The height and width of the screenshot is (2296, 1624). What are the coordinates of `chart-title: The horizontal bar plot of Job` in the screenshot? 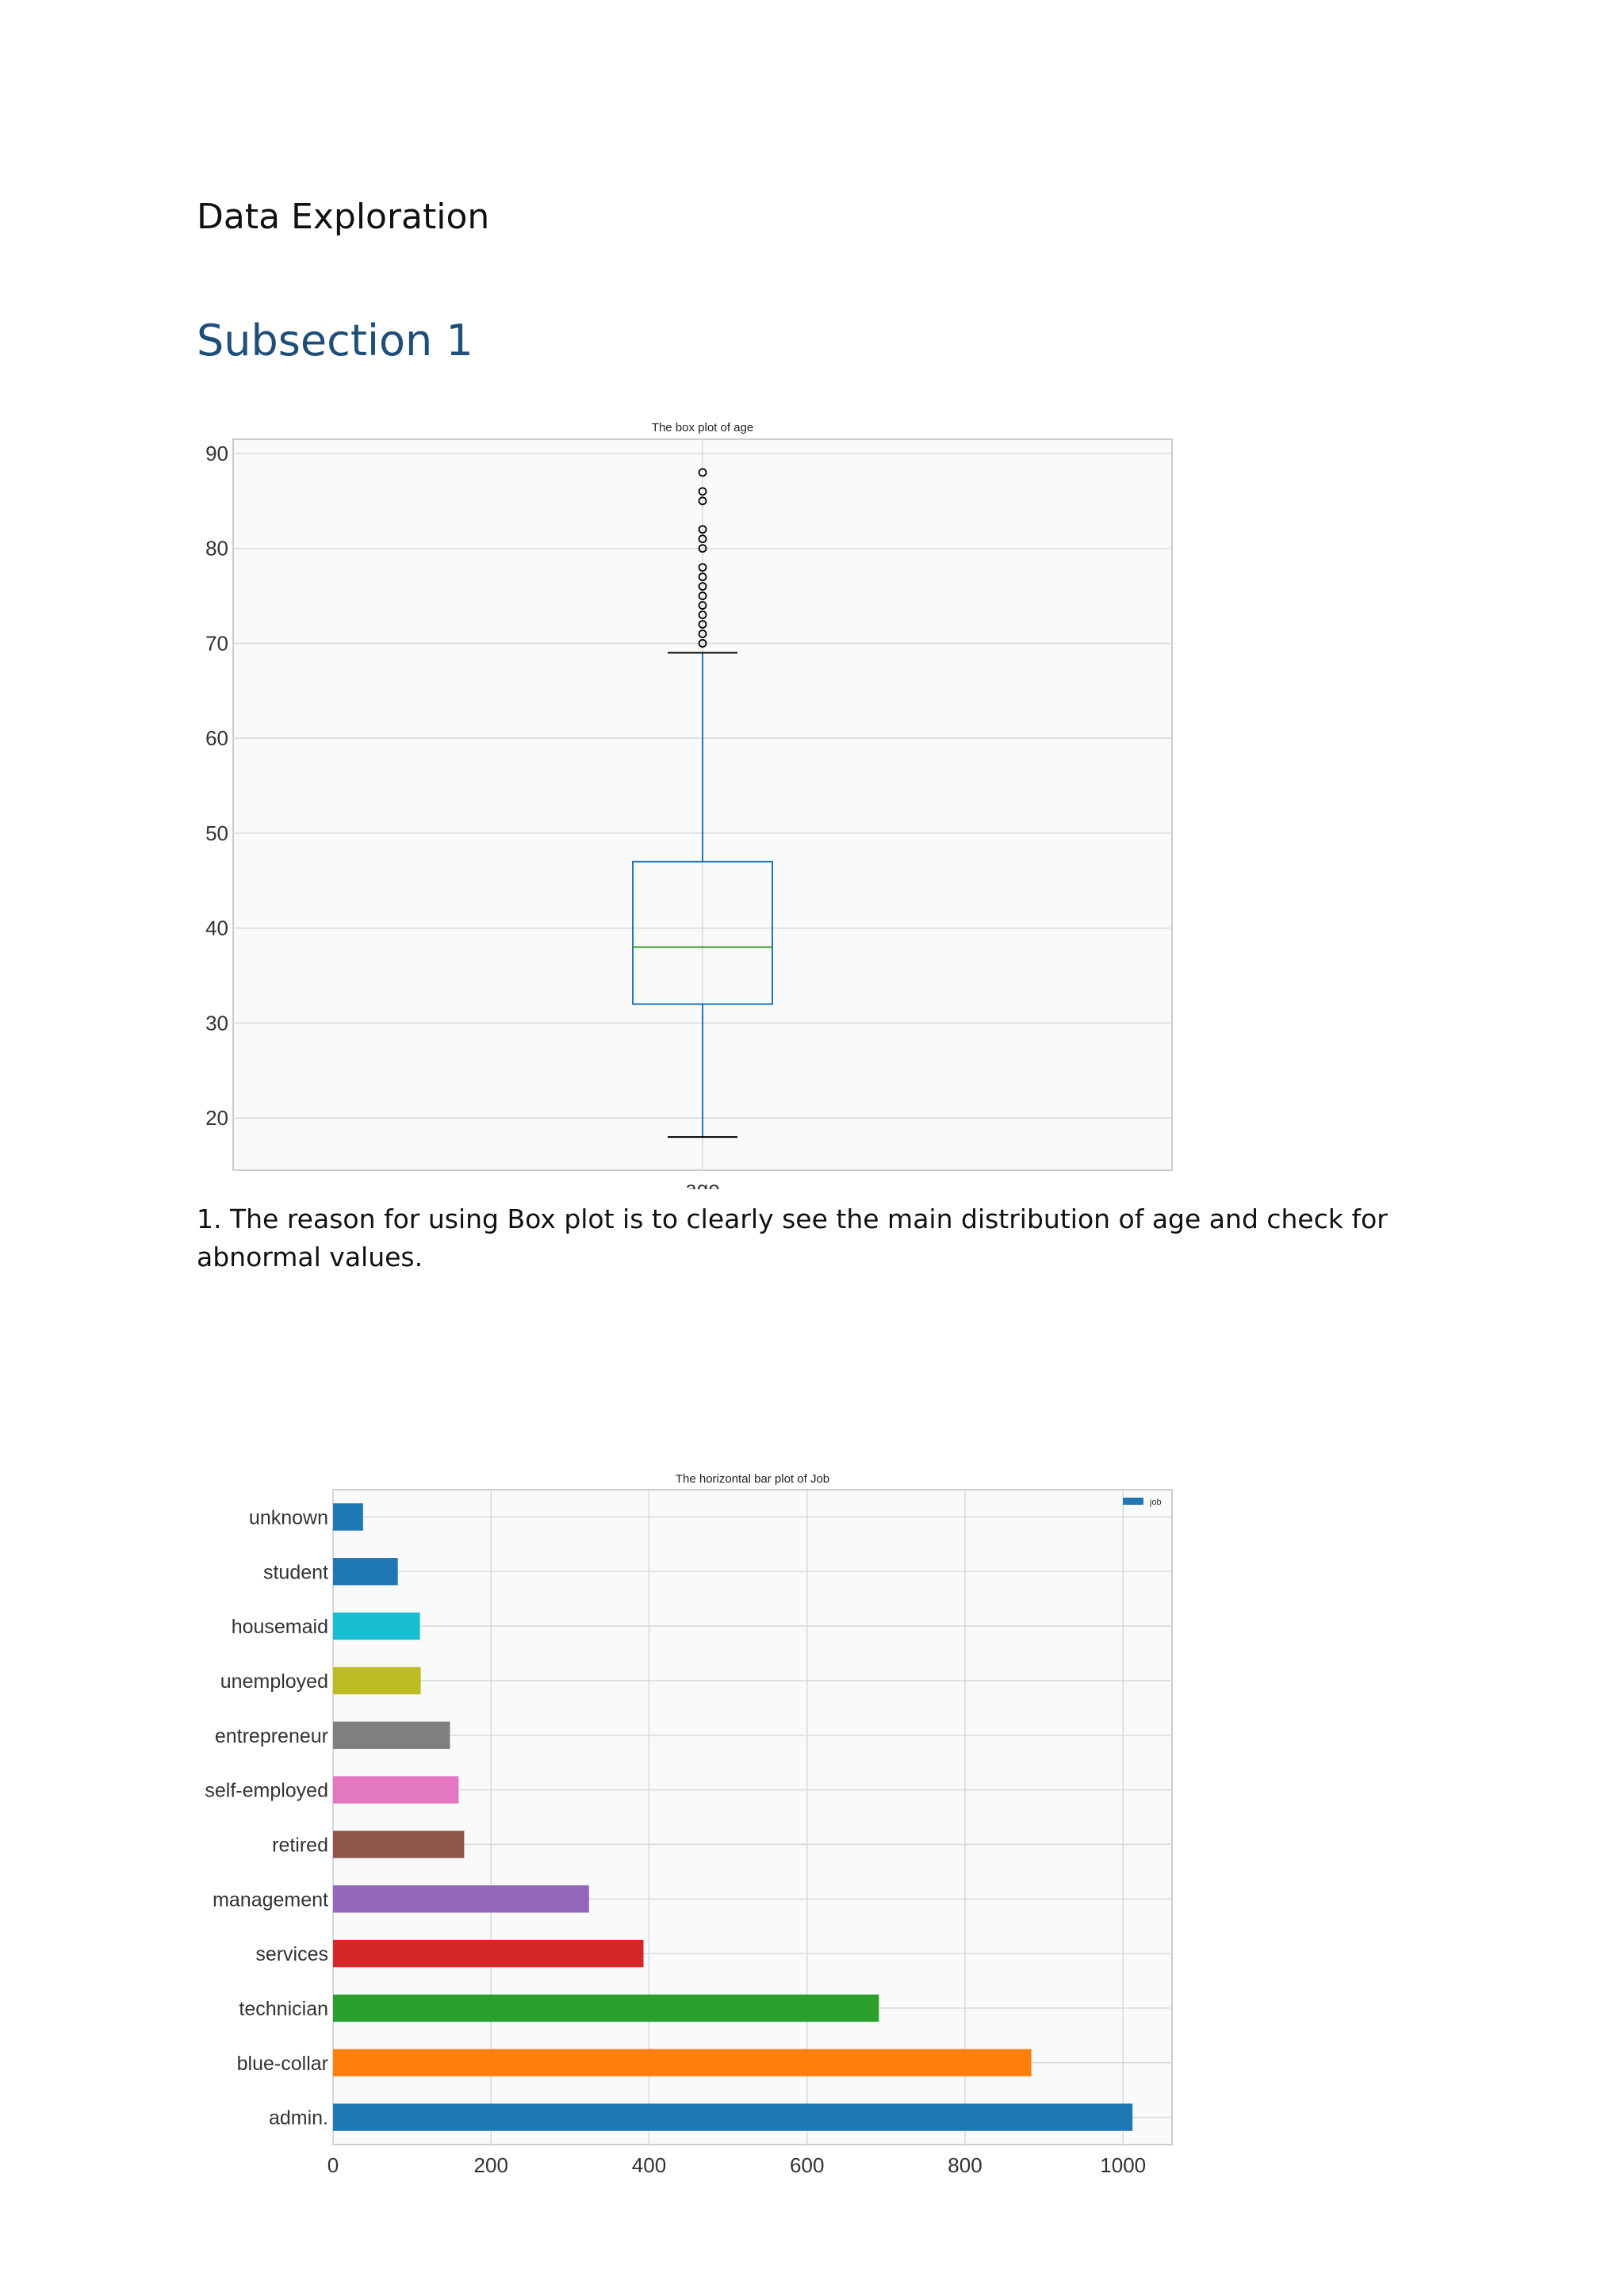 It's located at (752, 1479).